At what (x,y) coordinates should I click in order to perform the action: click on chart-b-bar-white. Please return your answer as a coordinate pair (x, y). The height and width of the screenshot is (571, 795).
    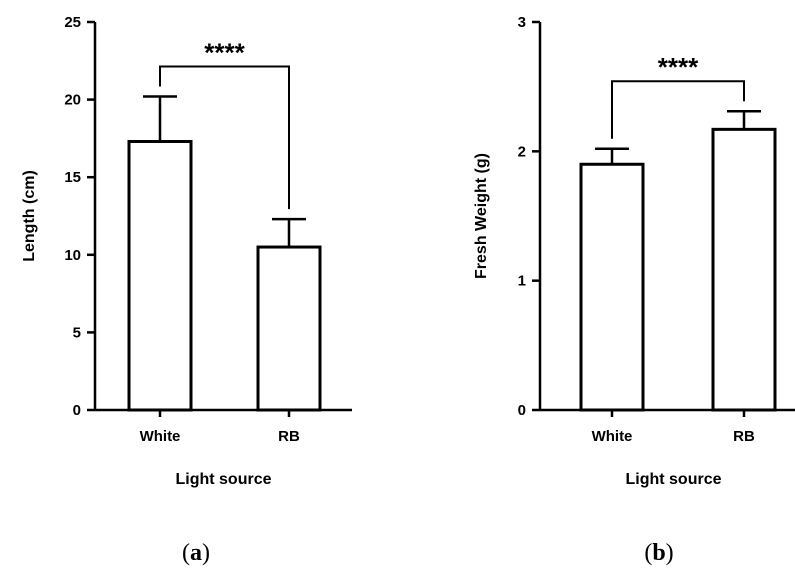
    Looking at the image, I should click on (612, 287).